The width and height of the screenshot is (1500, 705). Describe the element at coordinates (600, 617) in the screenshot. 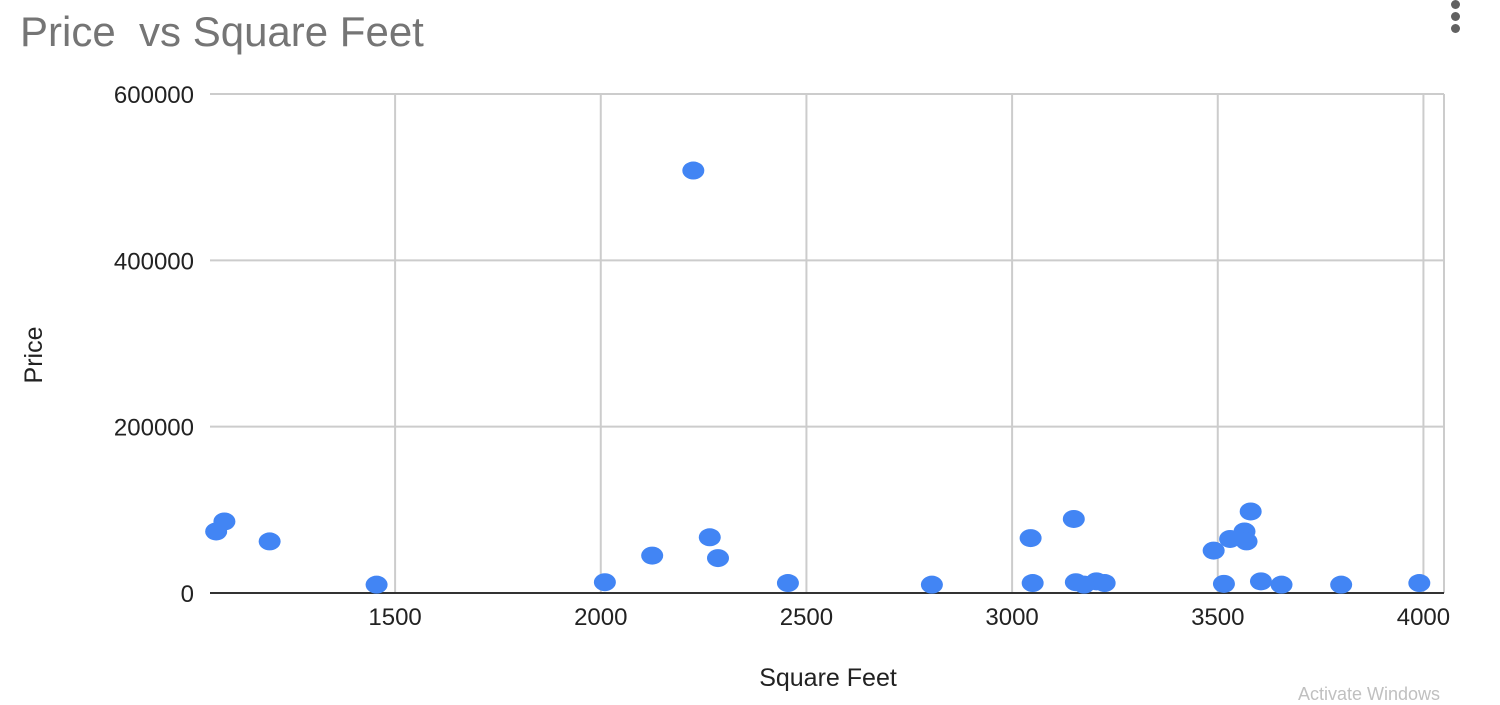

I see `x-tick-label: 2000` at that location.